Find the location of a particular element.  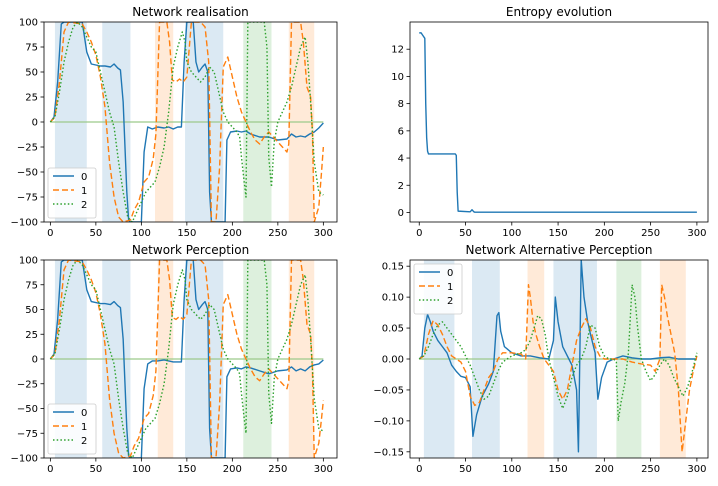

y-tick-label: −0.10 is located at coordinates (388, 421).